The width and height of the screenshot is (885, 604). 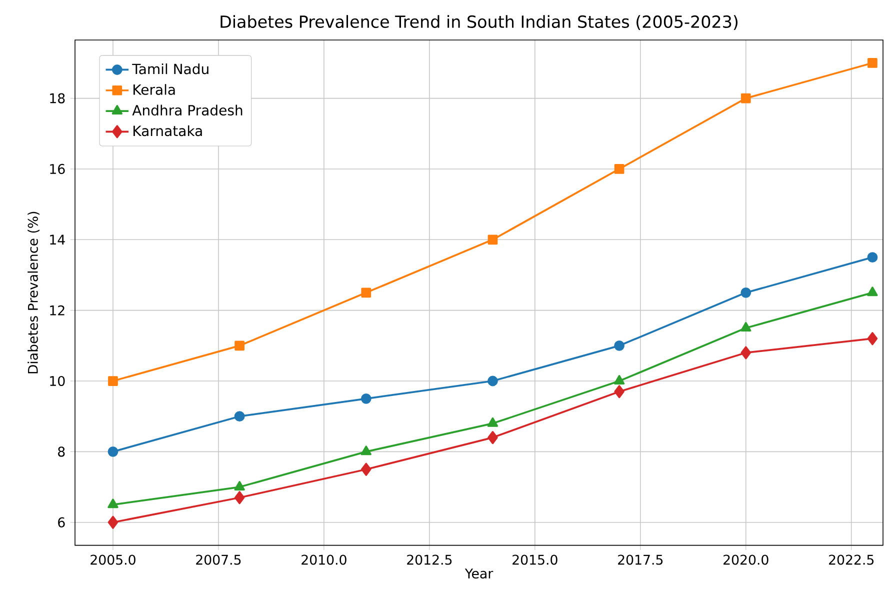 What do you see at coordinates (113, 559) in the screenshot?
I see `x-tick-label: 2005.0` at bounding box center [113, 559].